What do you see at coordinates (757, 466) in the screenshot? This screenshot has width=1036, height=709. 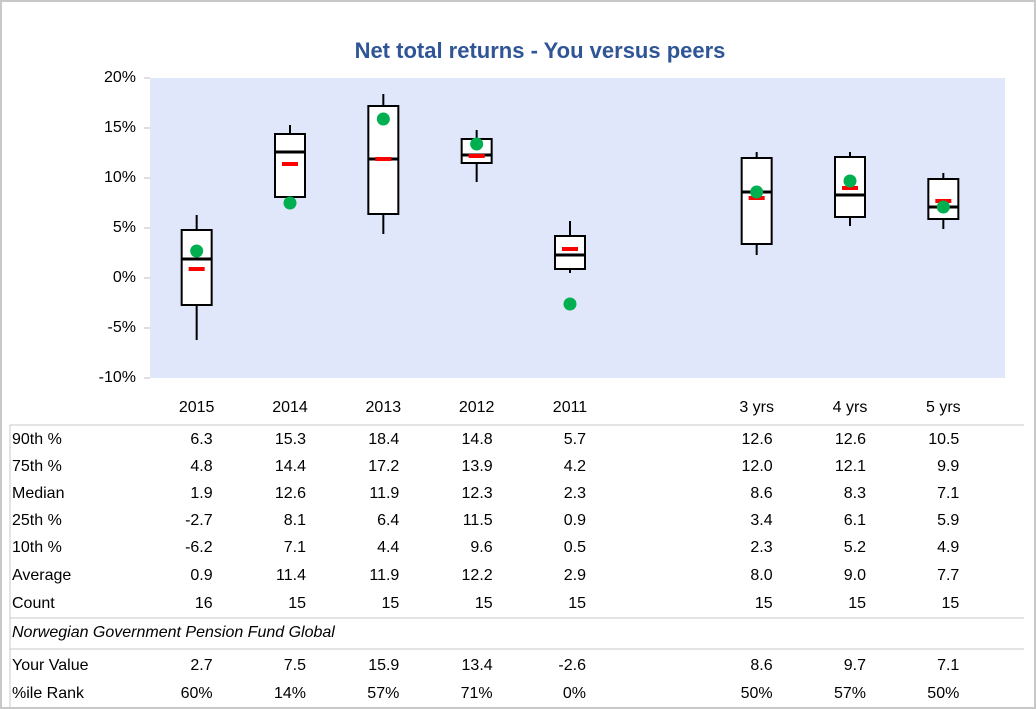 I see `table-cell: 12.0` at bounding box center [757, 466].